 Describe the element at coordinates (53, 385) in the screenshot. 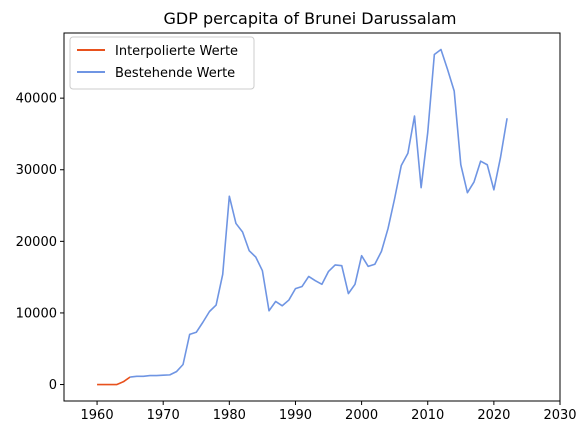

I see `y-tick-label: 0` at that location.